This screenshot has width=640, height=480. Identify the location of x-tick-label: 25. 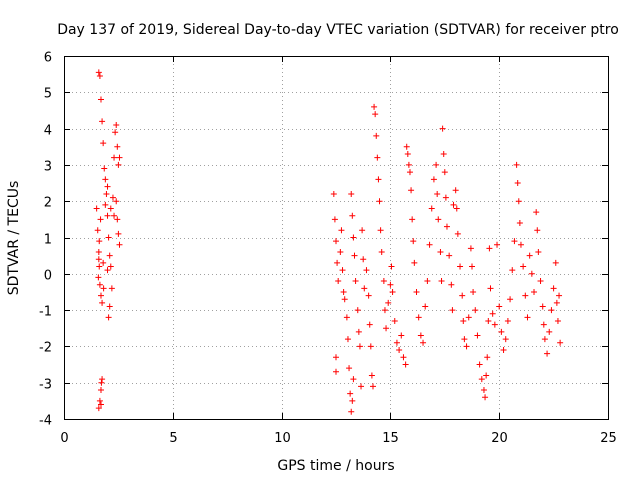
(608, 438).